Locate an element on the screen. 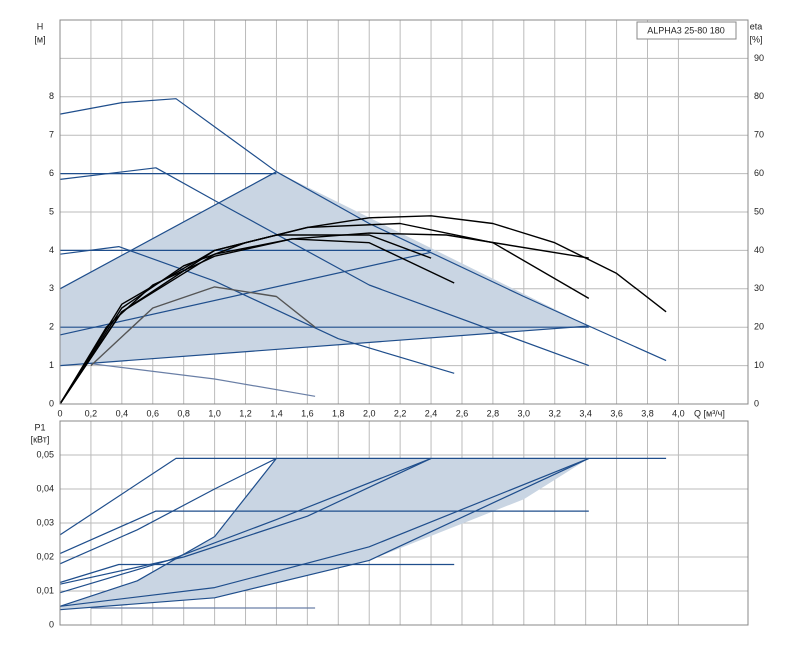  x-tick-label: 3,0 is located at coordinates (524, 413).